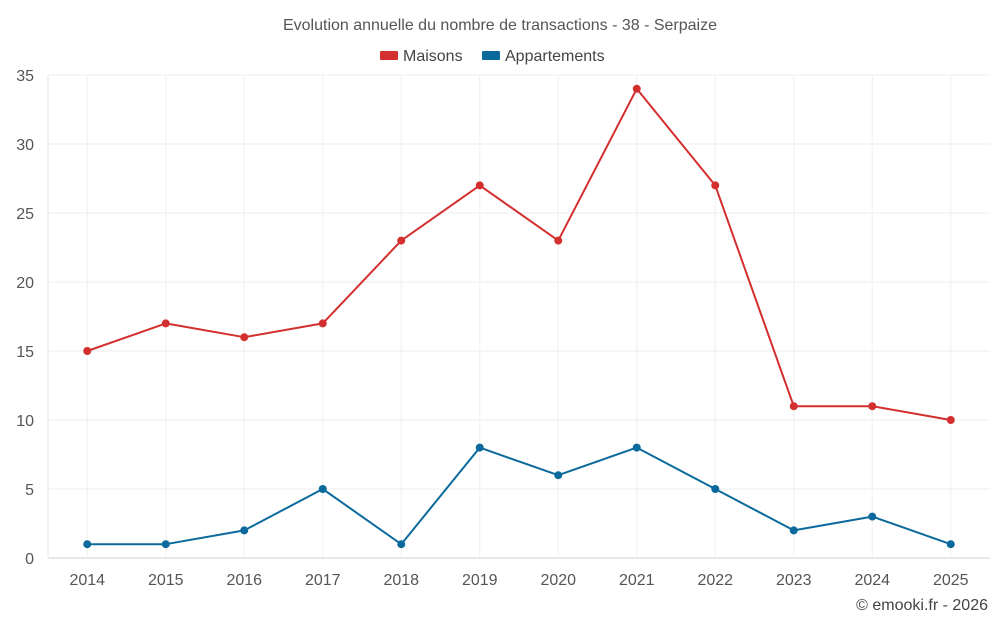  What do you see at coordinates (25, 214) in the screenshot?
I see `y-tick-label: 25` at bounding box center [25, 214].